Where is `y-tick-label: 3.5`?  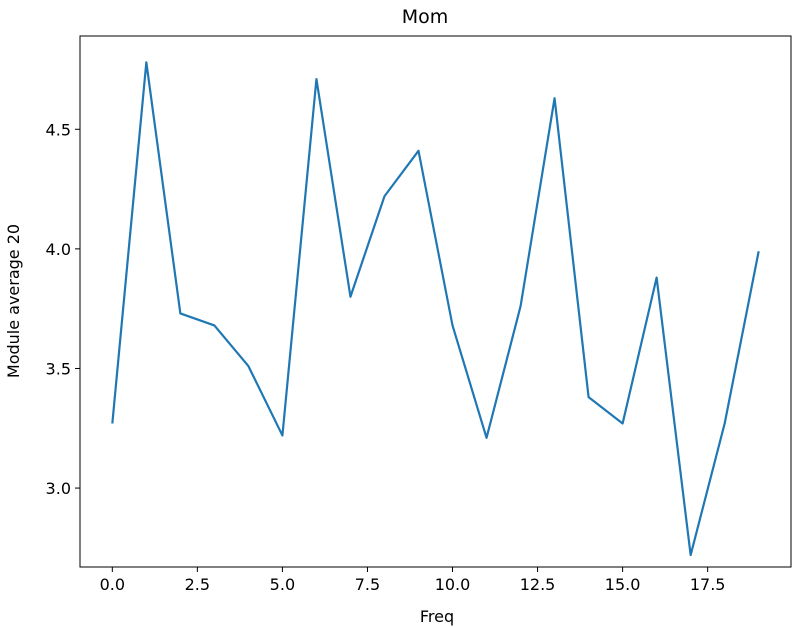 y-tick-label: 3.5 is located at coordinates (58, 368).